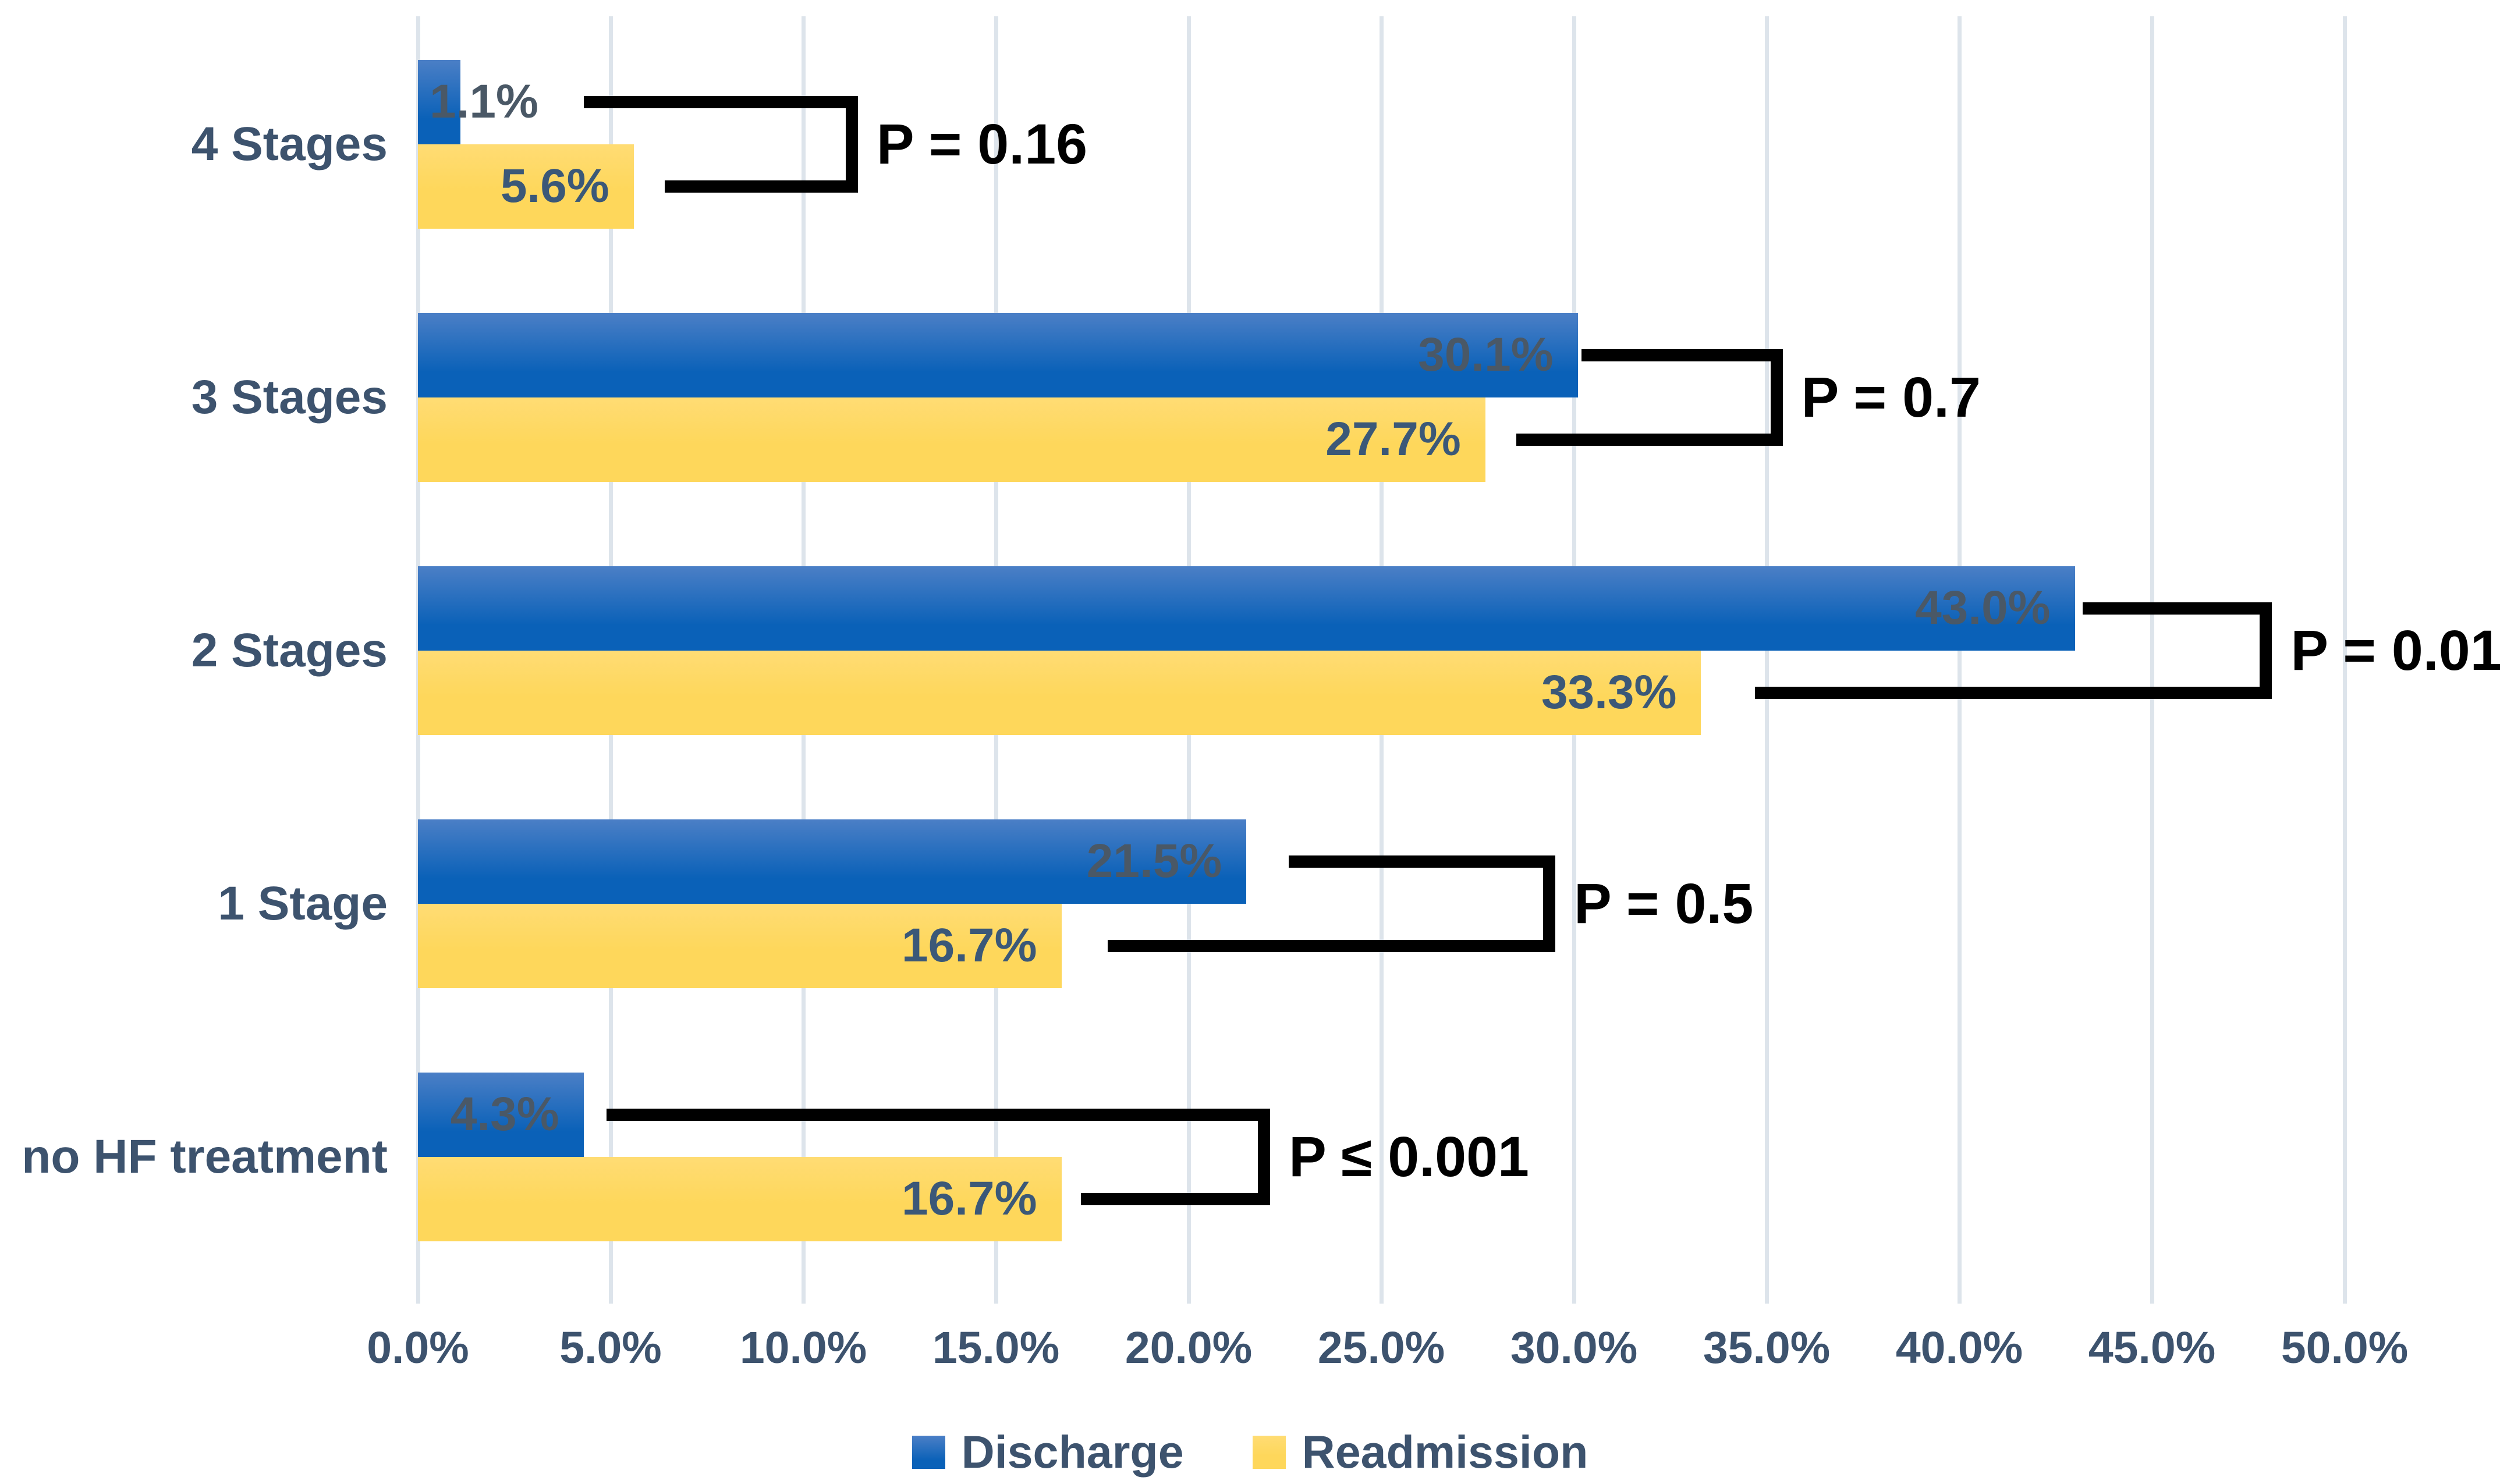  What do you see at coordinates (1664, 903) in the screenshot?
I see `pvalue-label-1-stage: P = 0.5` at bounding box center [1664, 903].